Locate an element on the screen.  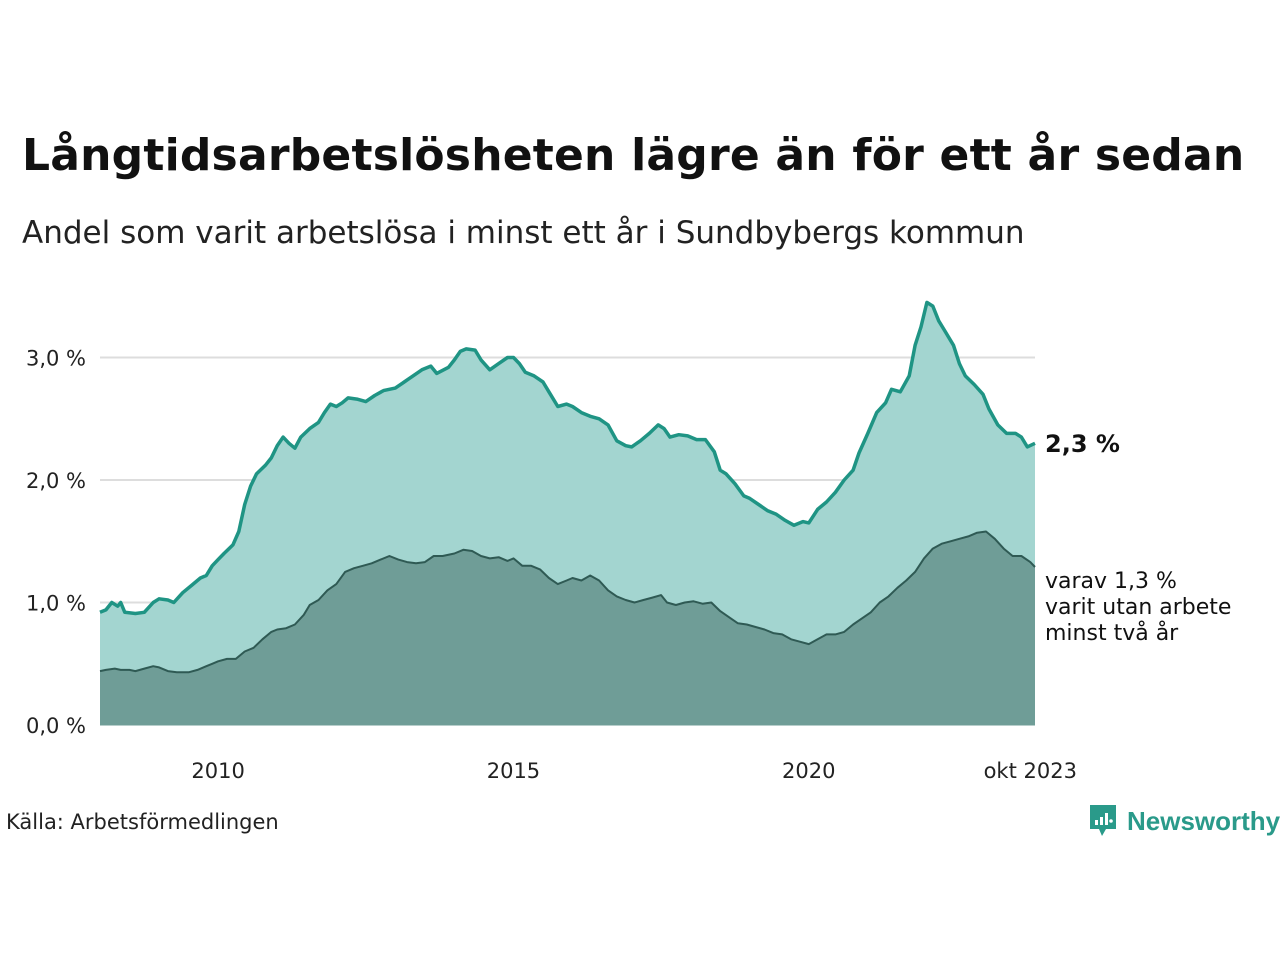
annotation-latest-value: 2,3 % is located at coordinates (1082, 444).